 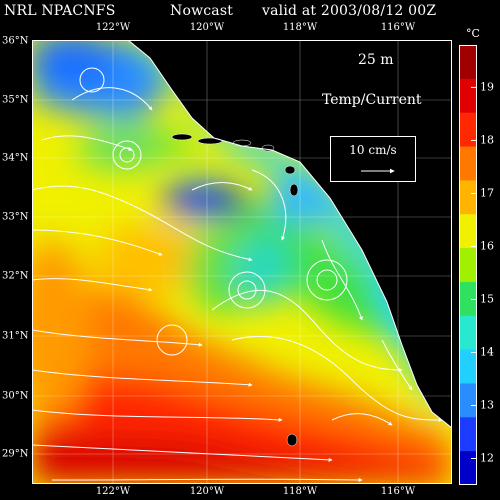 I want to click on lat-label-7: 29°N, so click(x=15, y=454).